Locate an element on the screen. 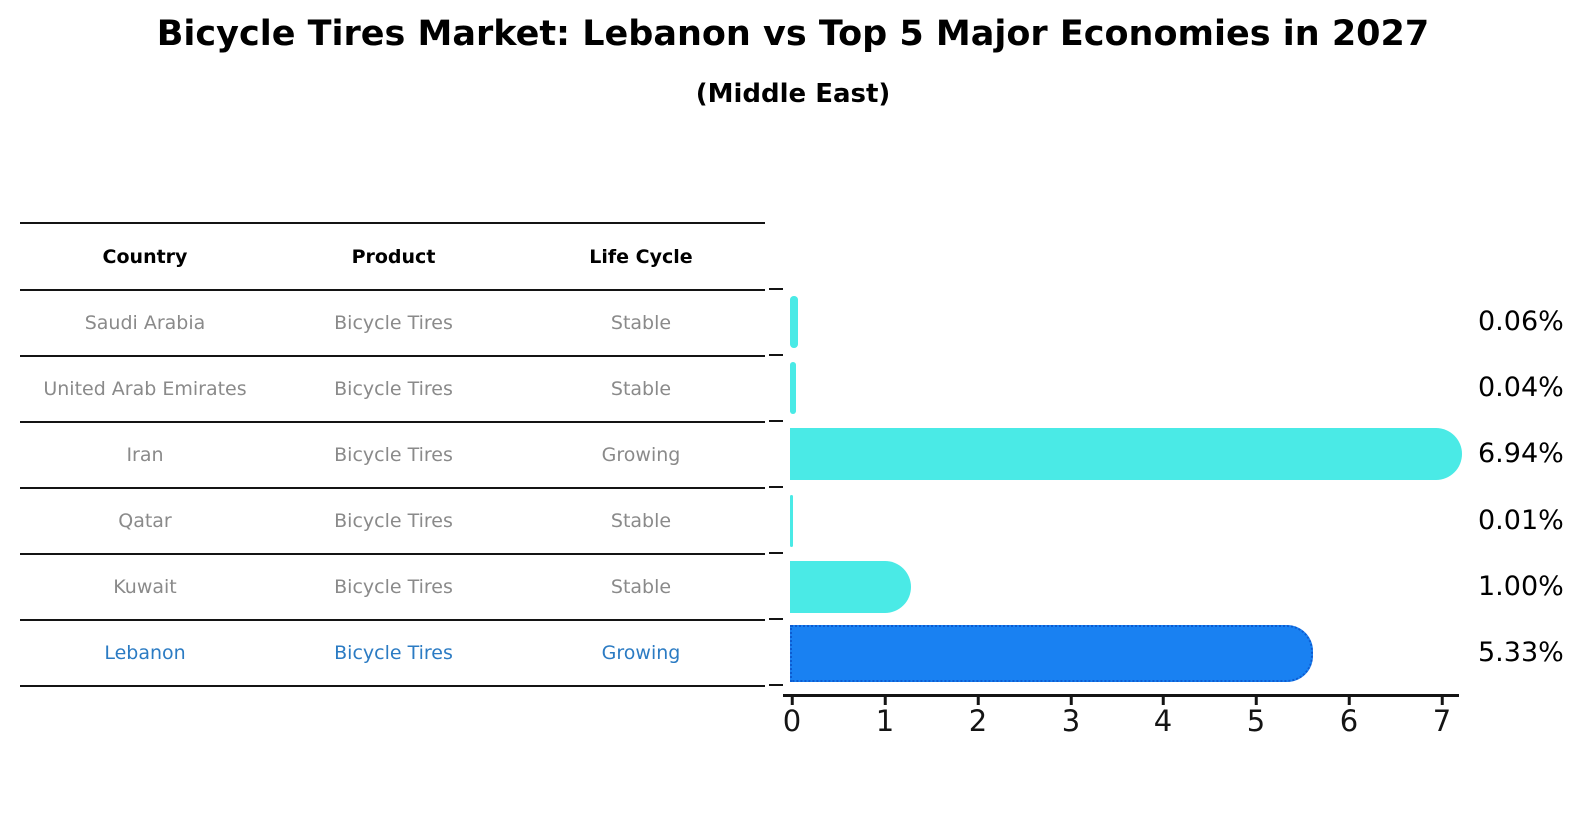 This screenshot has width=1586, height=823. bar-row-iran: 6.94% is located at coordinates (793, 454).